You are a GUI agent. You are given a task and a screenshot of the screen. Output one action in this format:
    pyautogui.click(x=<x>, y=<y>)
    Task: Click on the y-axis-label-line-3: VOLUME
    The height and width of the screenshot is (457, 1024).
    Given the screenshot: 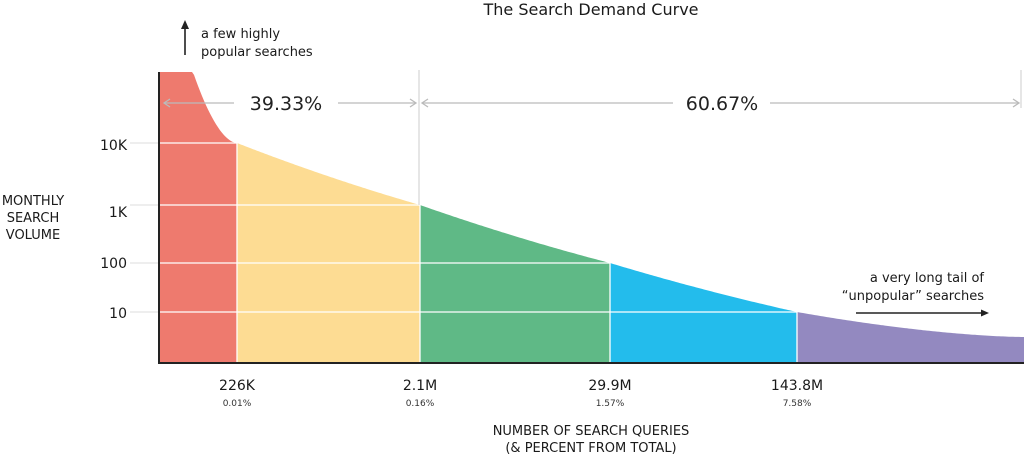 What is the action you would take?
    pyautogui.click(x=33, y=235)
    